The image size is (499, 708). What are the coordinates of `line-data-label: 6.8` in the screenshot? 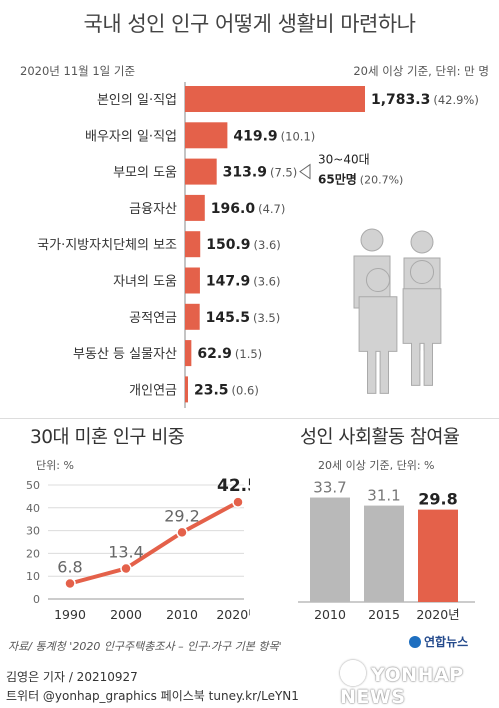 It's located at (69, 566).